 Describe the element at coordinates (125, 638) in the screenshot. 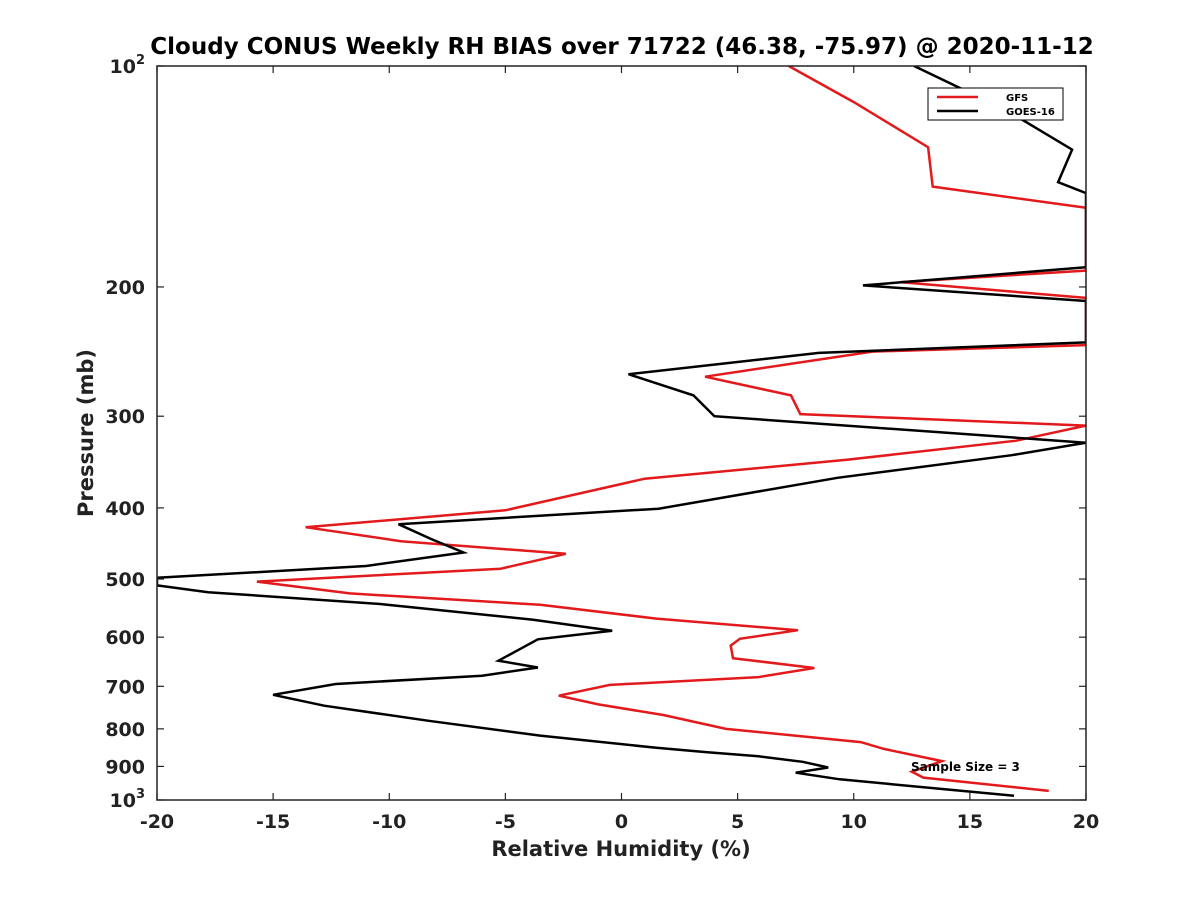

I see `y-tick-label: 600` at that location.